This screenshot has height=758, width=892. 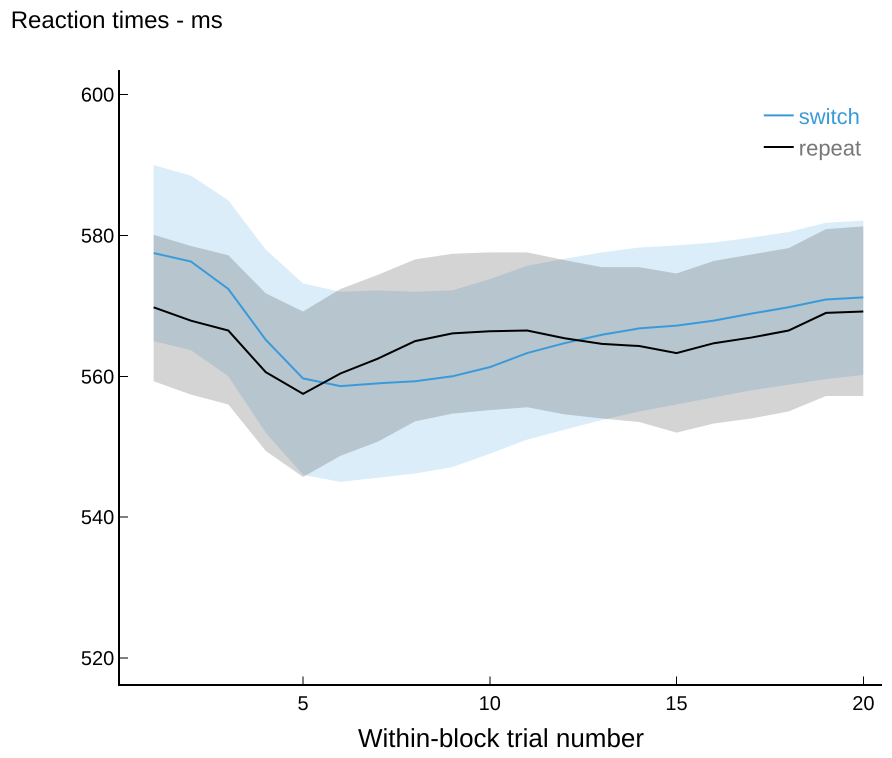 I want to click on y-tick-label: 580, so click(x=97, y=236).